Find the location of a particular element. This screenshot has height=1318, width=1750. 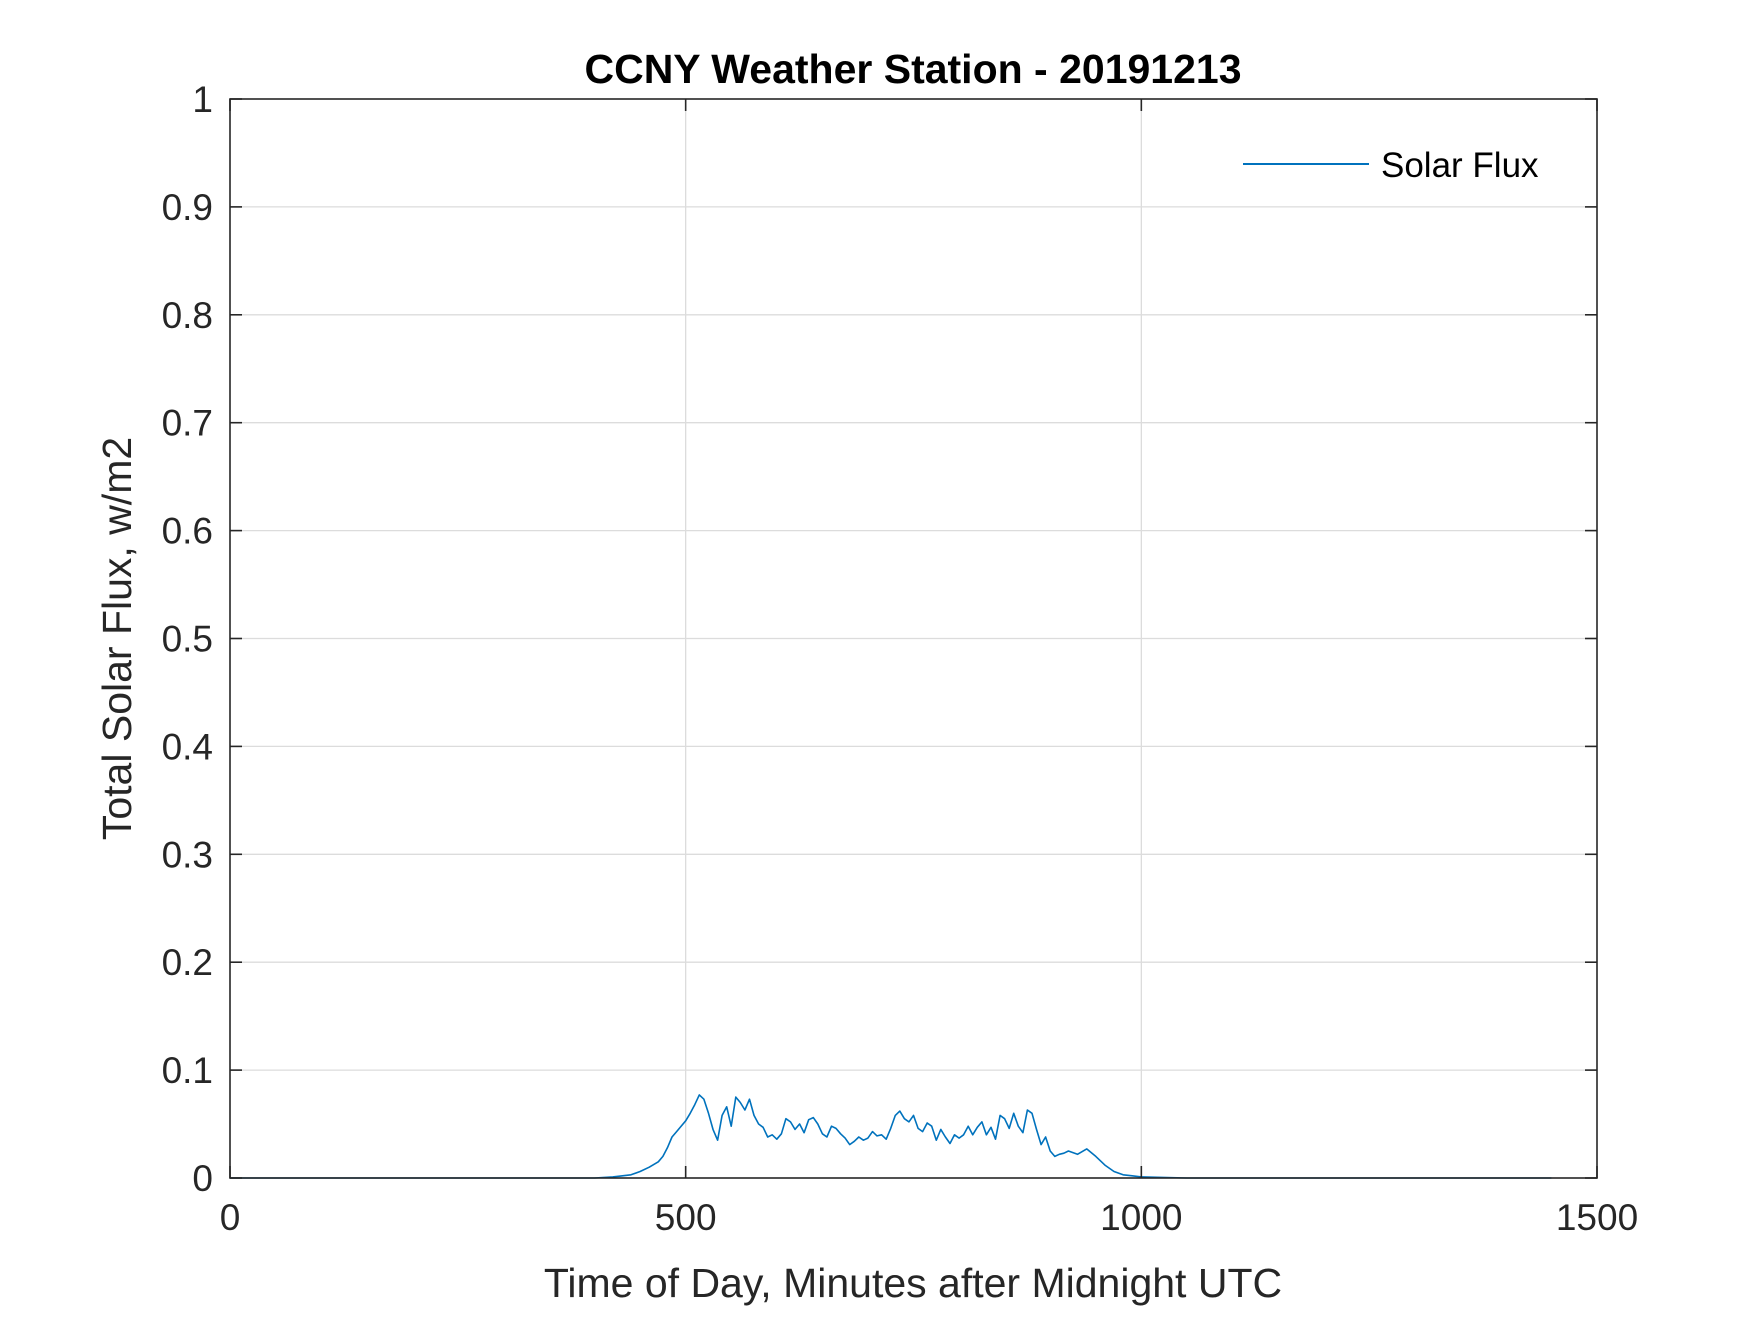

y-tick-label: 0.3 is located at coordinates (187, 854).